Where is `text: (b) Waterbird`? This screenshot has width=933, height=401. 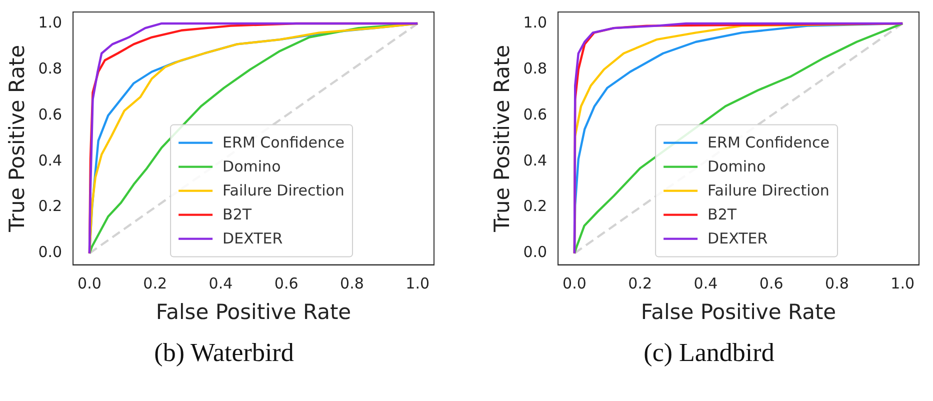
text: (b) Waterbird is located at coordinates (224, 353).